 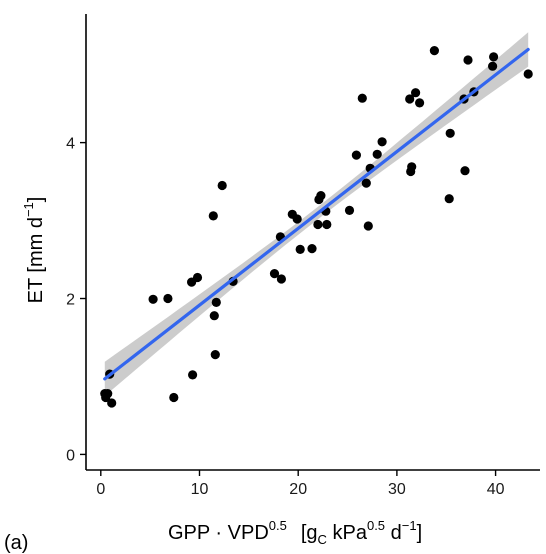 What do you see at coordinates (295, 532) in the screenshot?
I see `x-axis-title: GPP · VPD0.5 [gC kPa0.5 d−1]` at bounding box center [295, 532].